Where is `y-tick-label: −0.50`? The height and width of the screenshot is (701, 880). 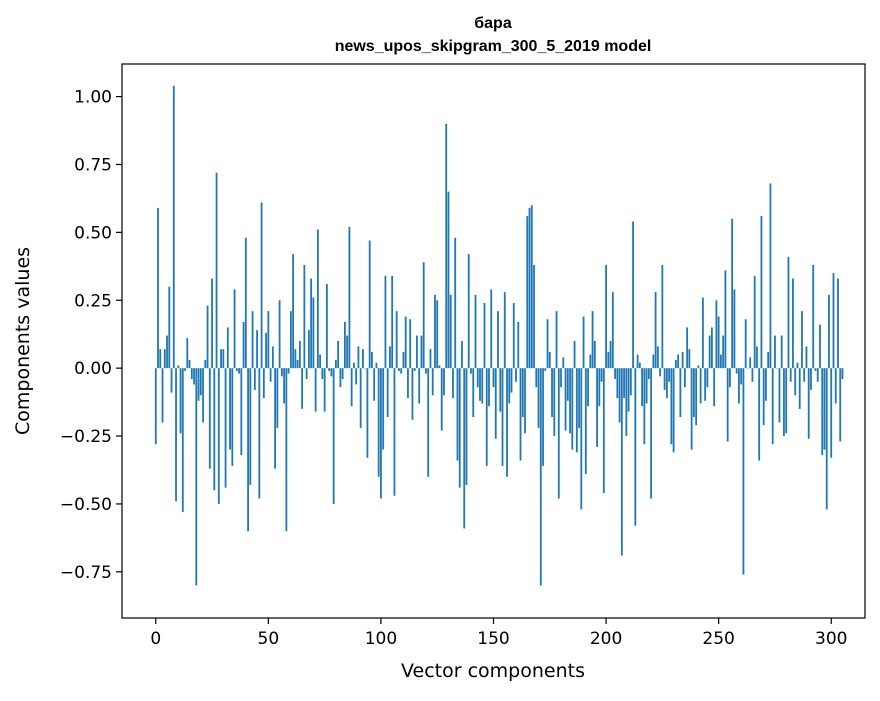 y-tick-label: −0.50 is located at coordinates (86, 505).